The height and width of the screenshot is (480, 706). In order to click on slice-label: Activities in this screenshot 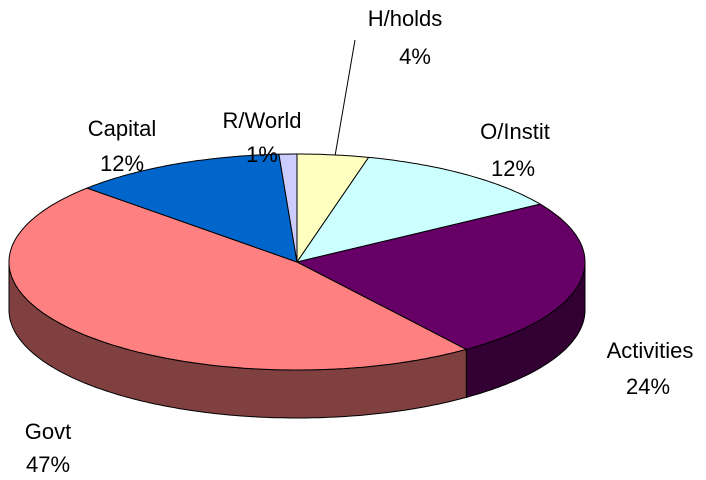, I will do `click(650, 350)`.